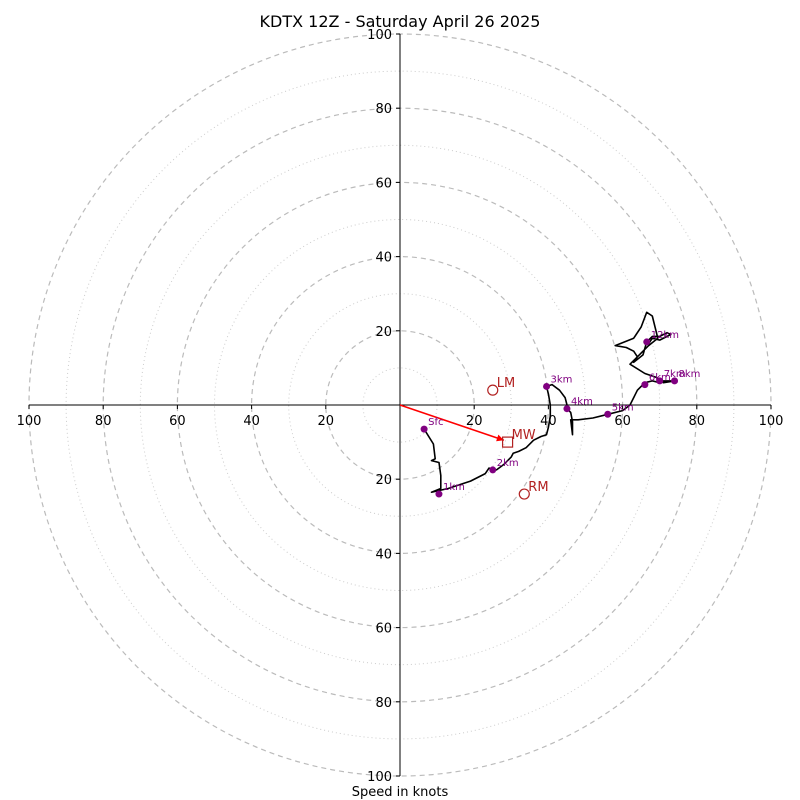 The image size is (800, 800). I want to click on tick-label-left-80: 80, so click(103, 421).